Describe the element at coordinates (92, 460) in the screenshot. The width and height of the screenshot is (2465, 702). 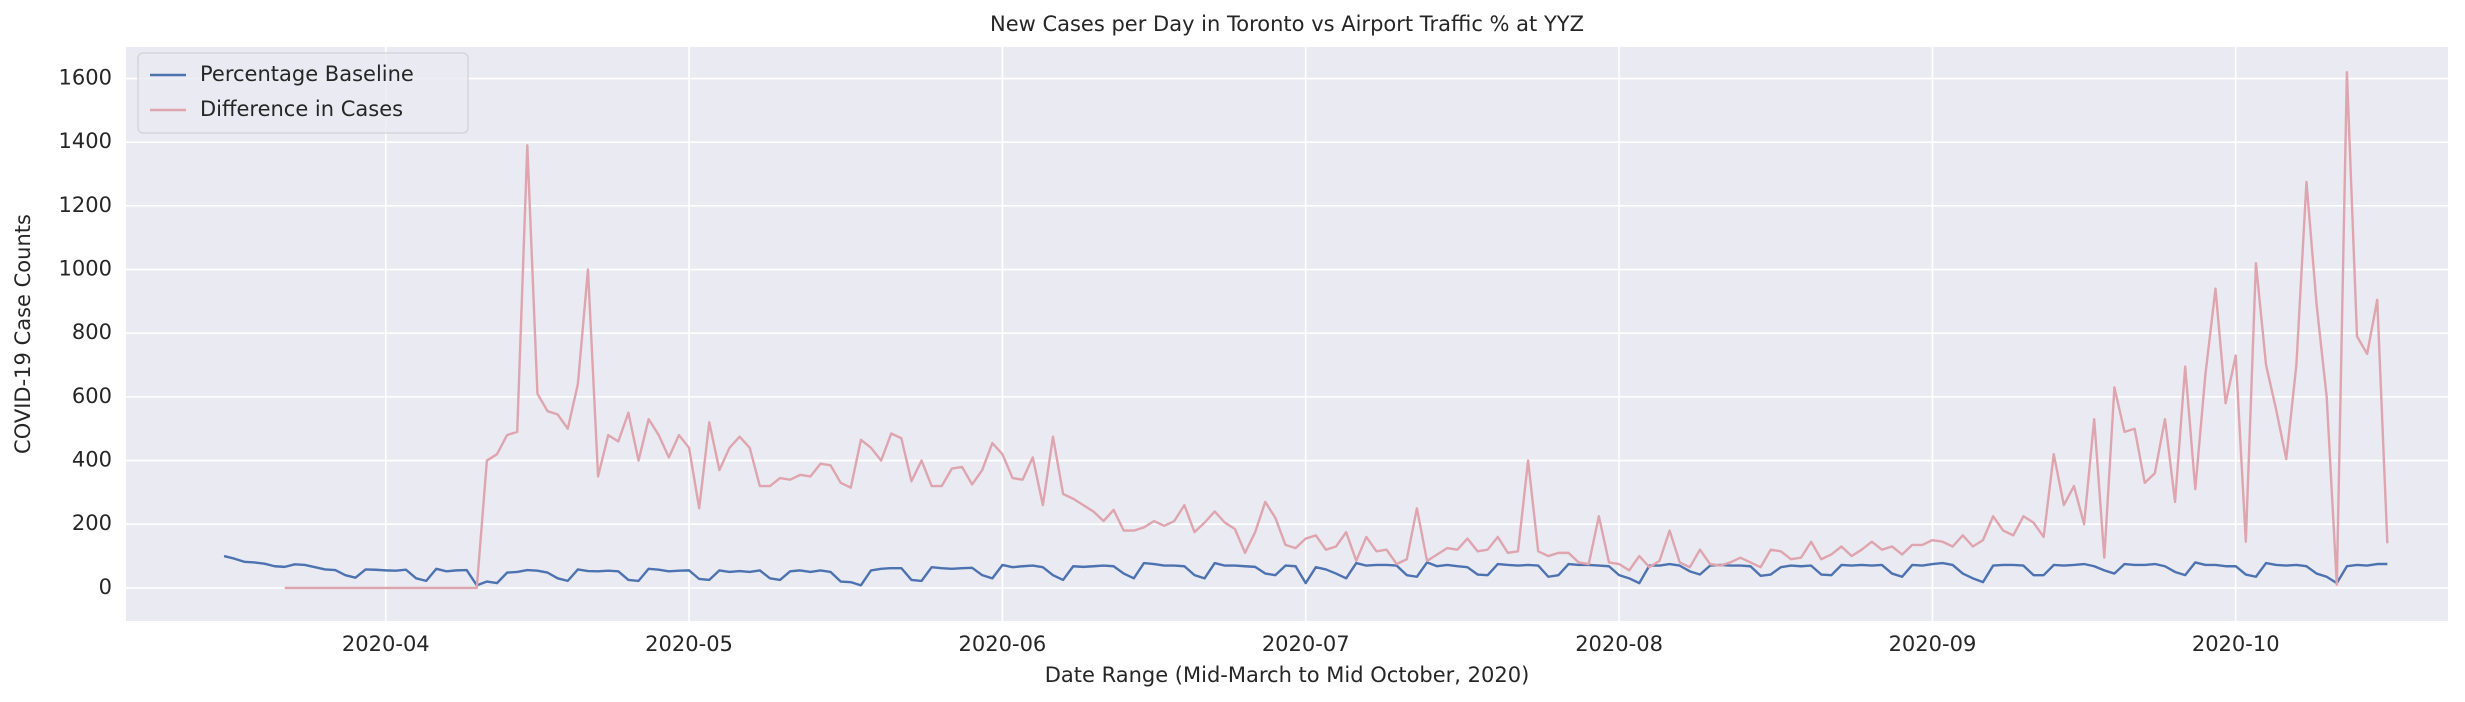
I see `y-tick-label: 400` at that location.